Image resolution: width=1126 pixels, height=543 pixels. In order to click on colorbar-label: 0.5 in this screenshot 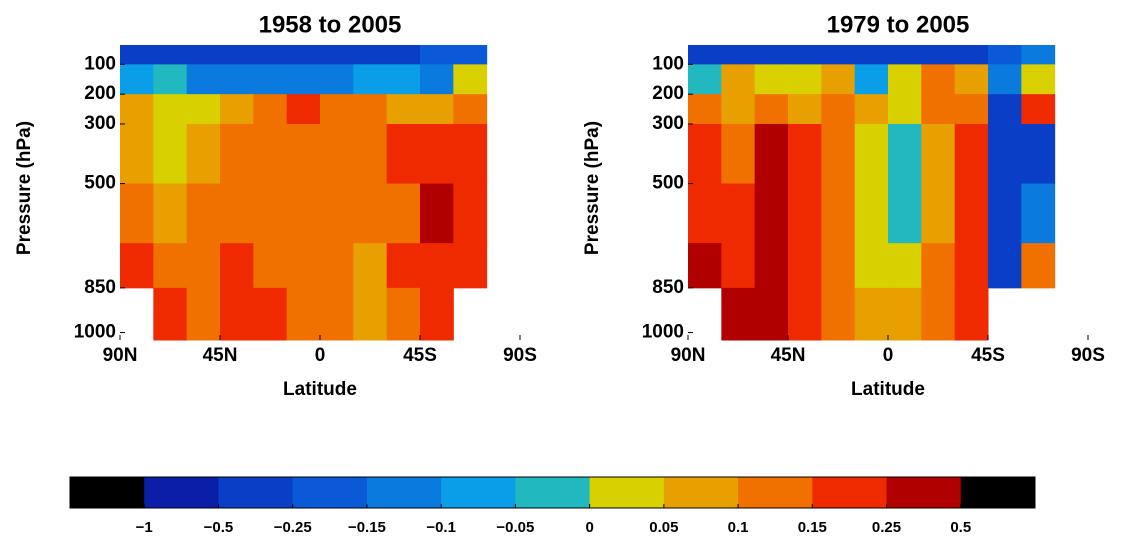, I will do `click(960, 527)`.